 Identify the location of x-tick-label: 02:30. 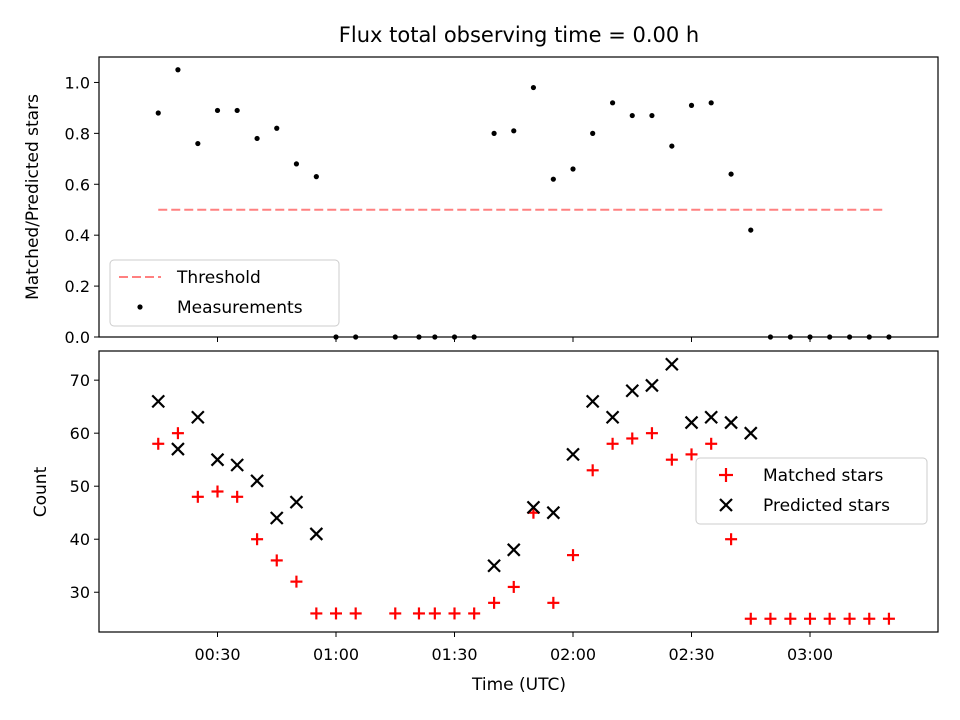
(691, 654).